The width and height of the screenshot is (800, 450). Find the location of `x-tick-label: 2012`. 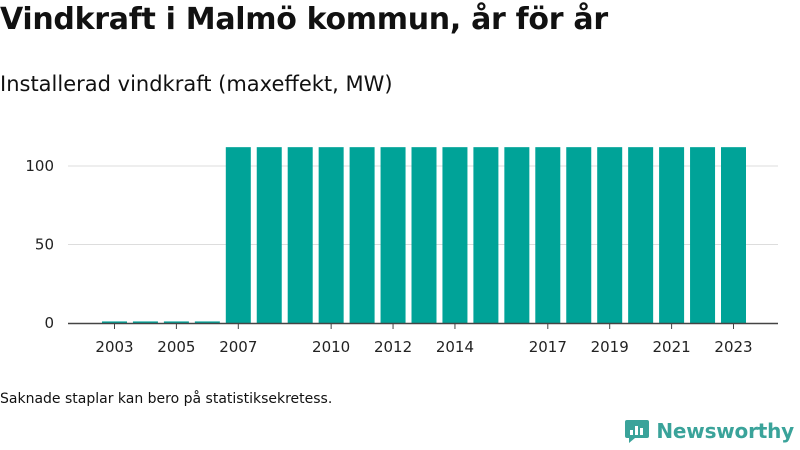

x-tick-label: 2012 is located at coordinates (393, 347).